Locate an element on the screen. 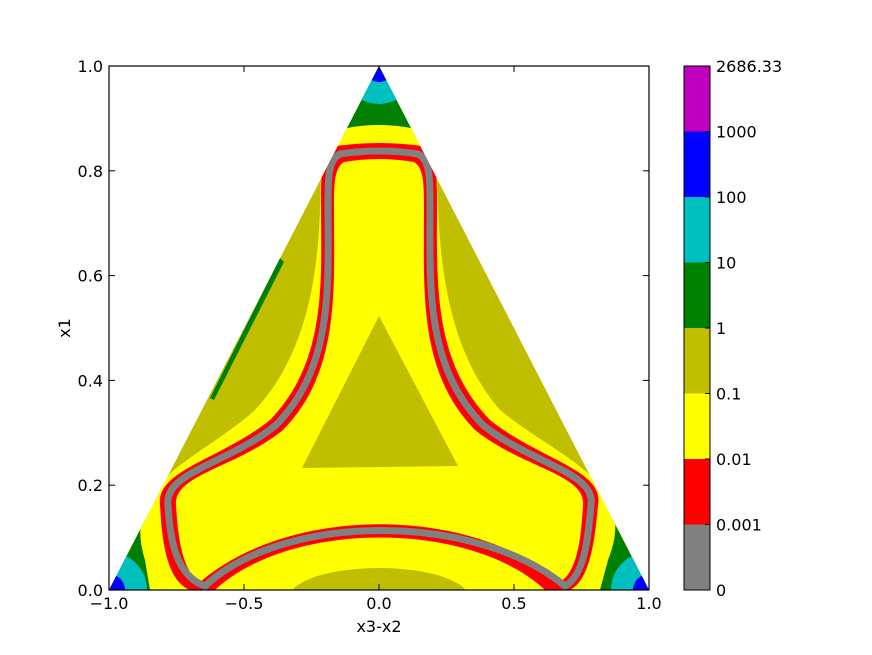 Image resolution: width=872 pixels, height=655 pixels. x-tick-label: −1.0 is located at coordinates (109, 603).